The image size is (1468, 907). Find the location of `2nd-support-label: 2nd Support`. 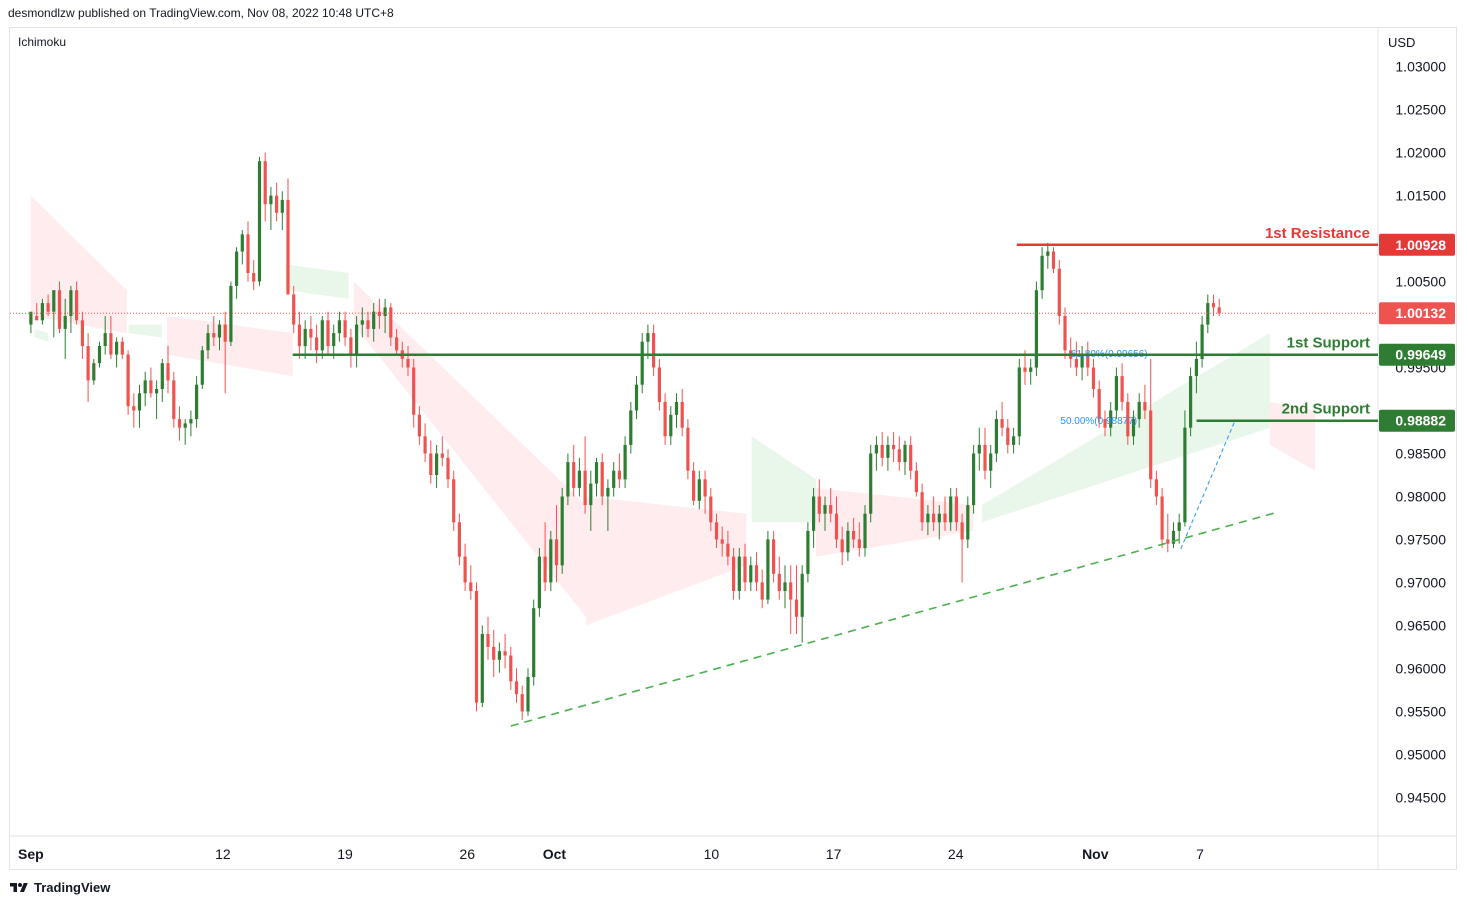

2nd-support-label: 2nd Support is located at coordinates (1326, 409).